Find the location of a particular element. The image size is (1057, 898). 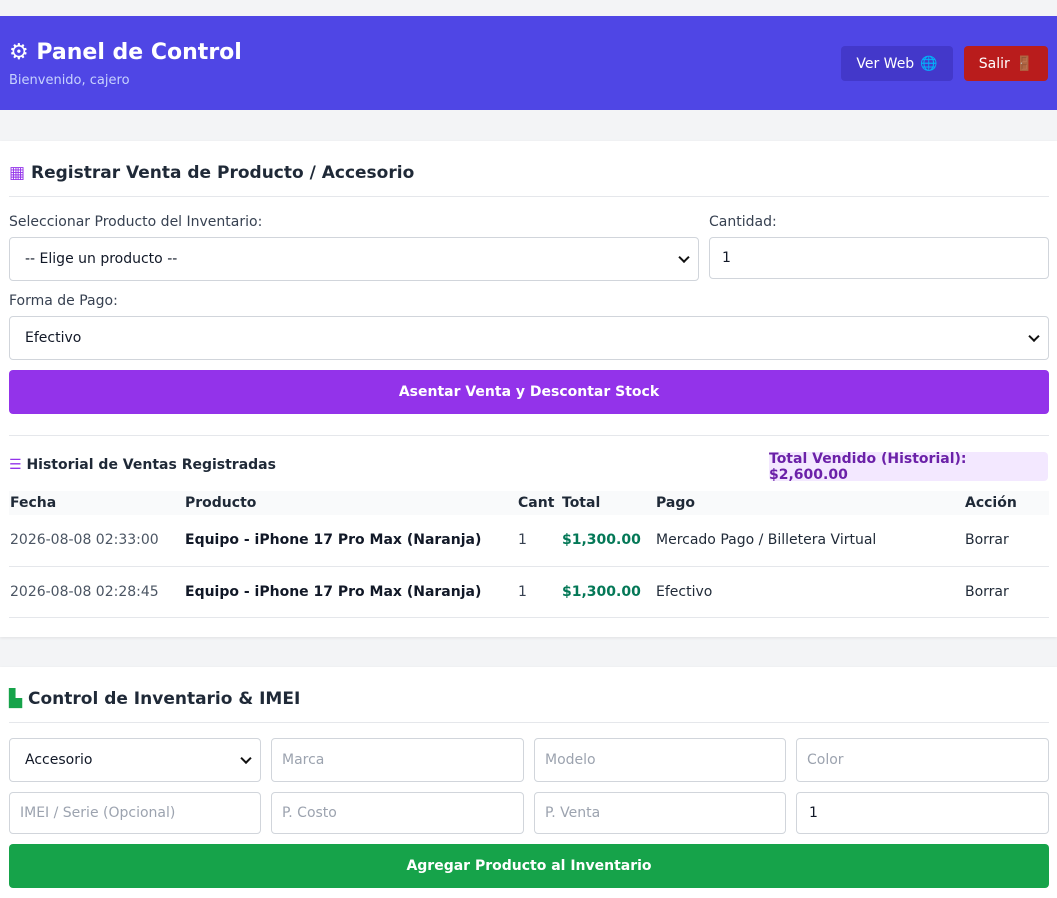

stock-input: 1 is located at coordinates (922, 813).